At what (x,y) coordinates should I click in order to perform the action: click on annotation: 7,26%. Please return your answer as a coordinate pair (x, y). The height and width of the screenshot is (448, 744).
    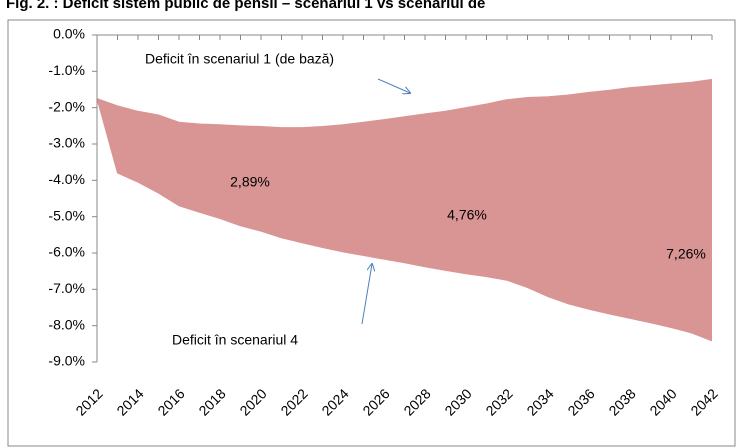
    Looking at the image, I should click on (686, 254).